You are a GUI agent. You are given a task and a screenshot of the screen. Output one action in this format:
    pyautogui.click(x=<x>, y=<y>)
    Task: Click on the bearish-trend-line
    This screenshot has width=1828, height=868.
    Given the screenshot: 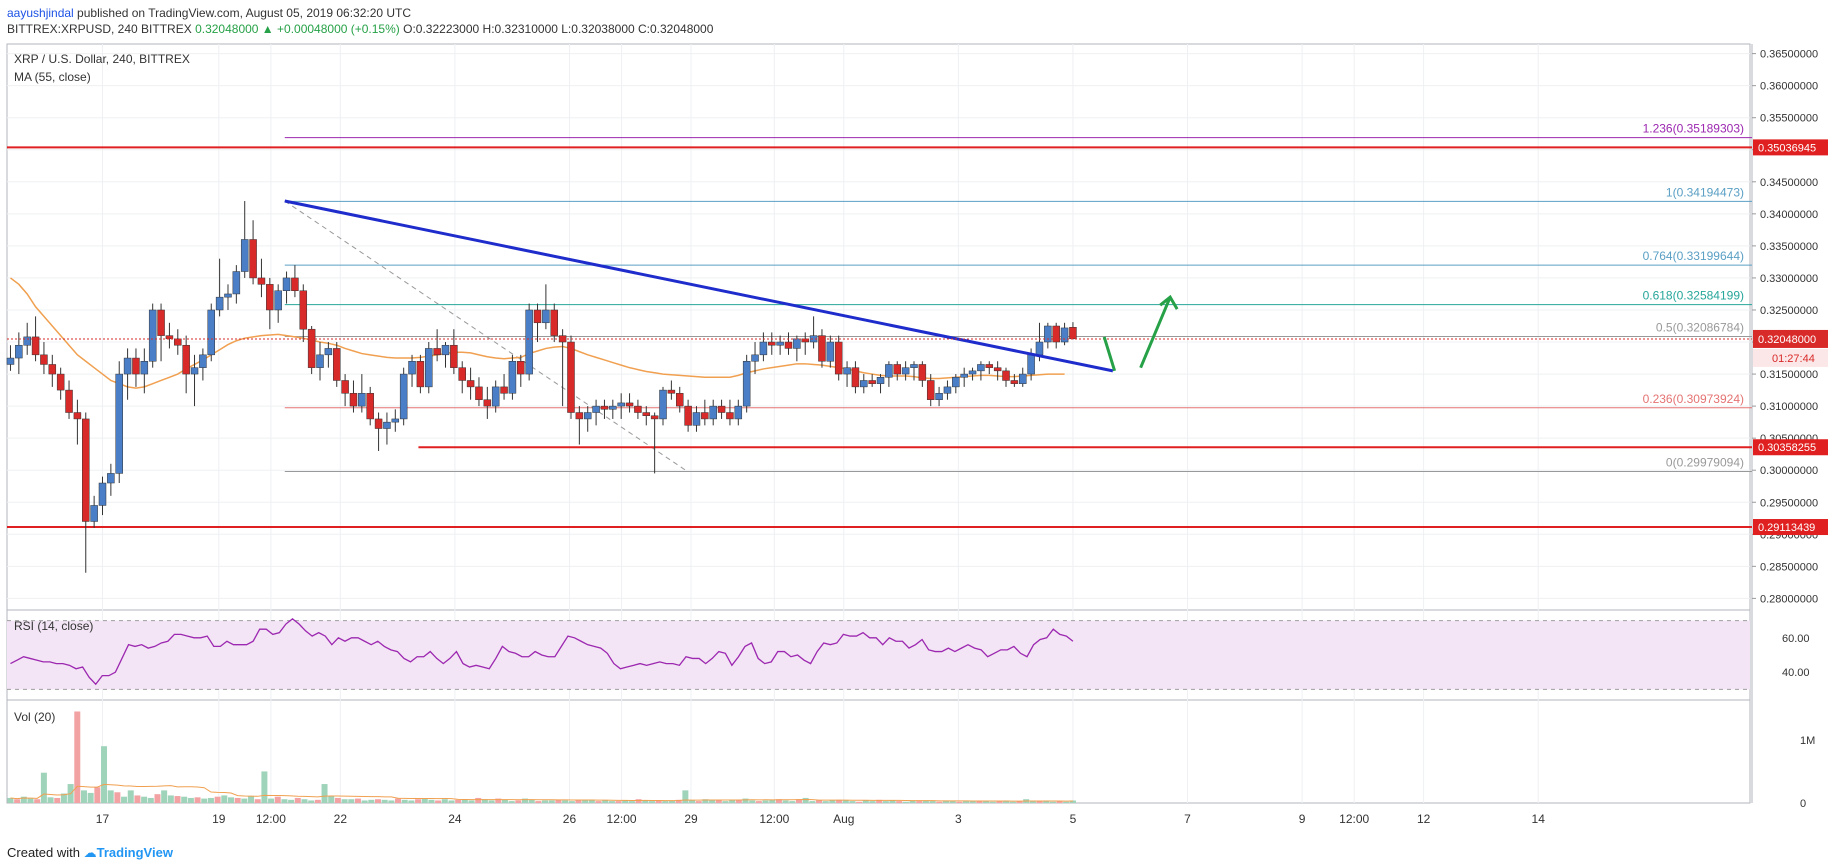 What is the action you would take?
    pyautogui.click(x=699, y=286)
    